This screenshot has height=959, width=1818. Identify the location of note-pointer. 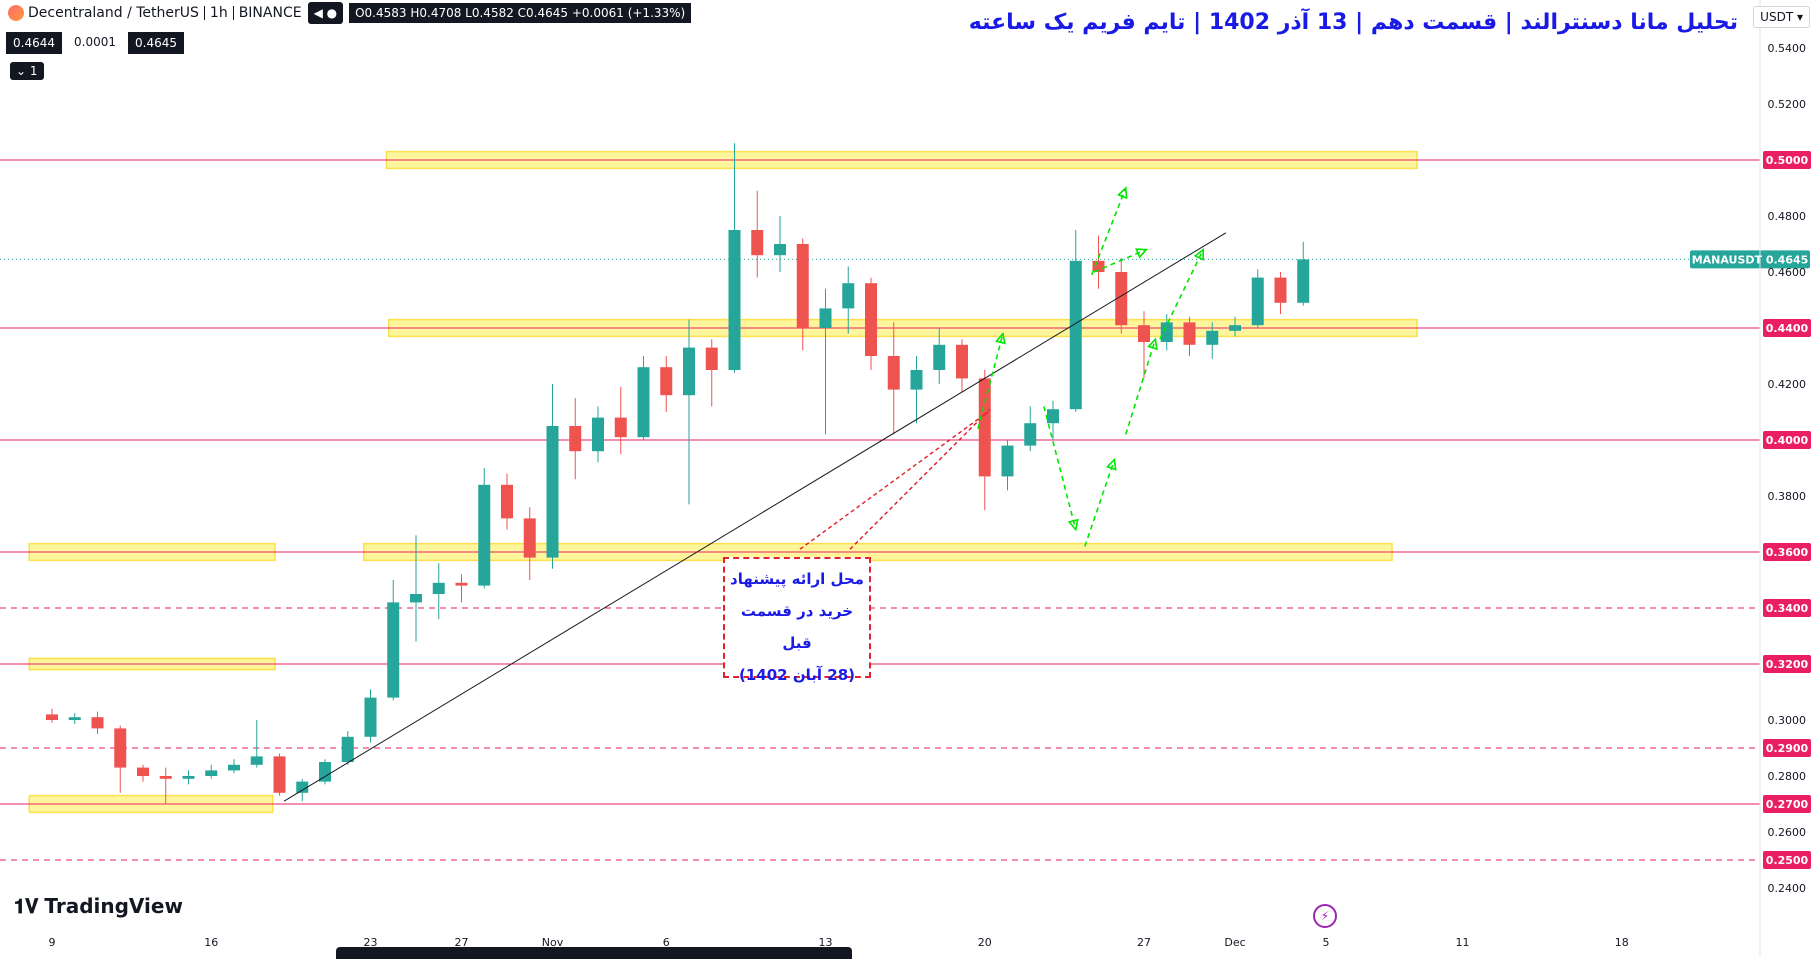
(894, 480).